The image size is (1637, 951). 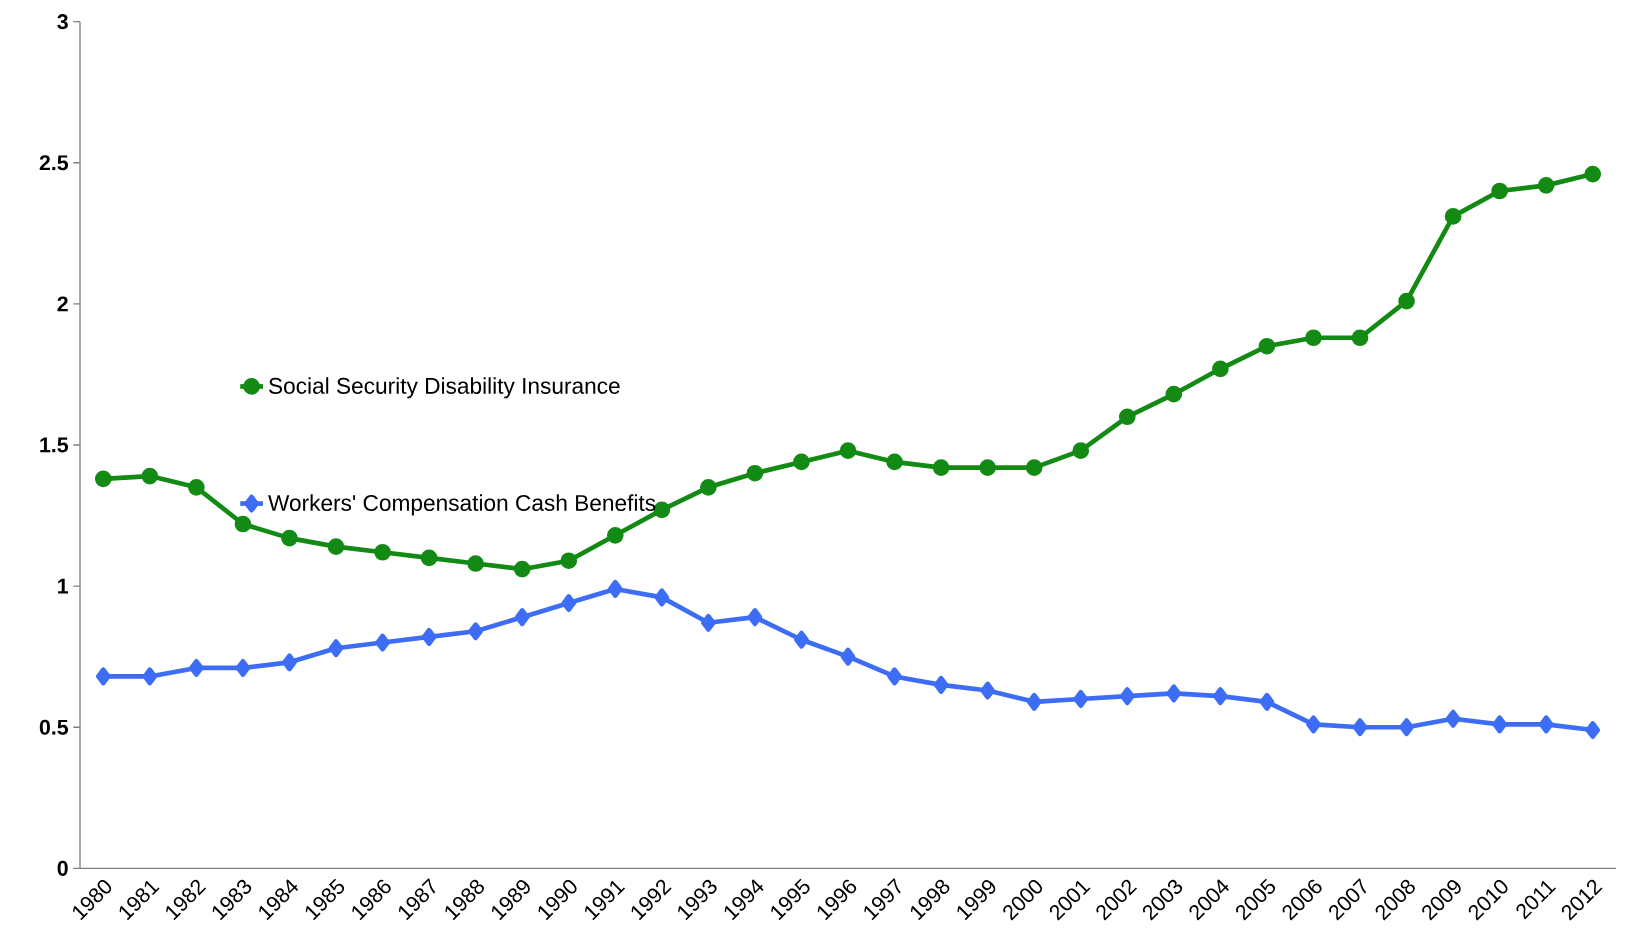 I want to click on y-tick-label: 3, so click(x=62, y=22).